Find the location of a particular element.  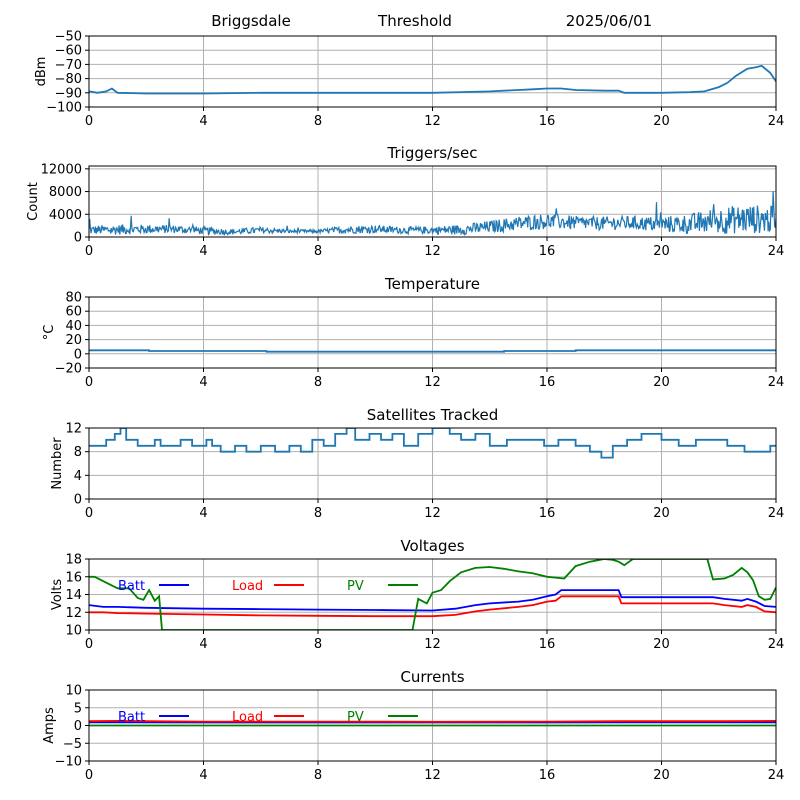

y-tick-label: −20 is located at coordinates (68, 369).